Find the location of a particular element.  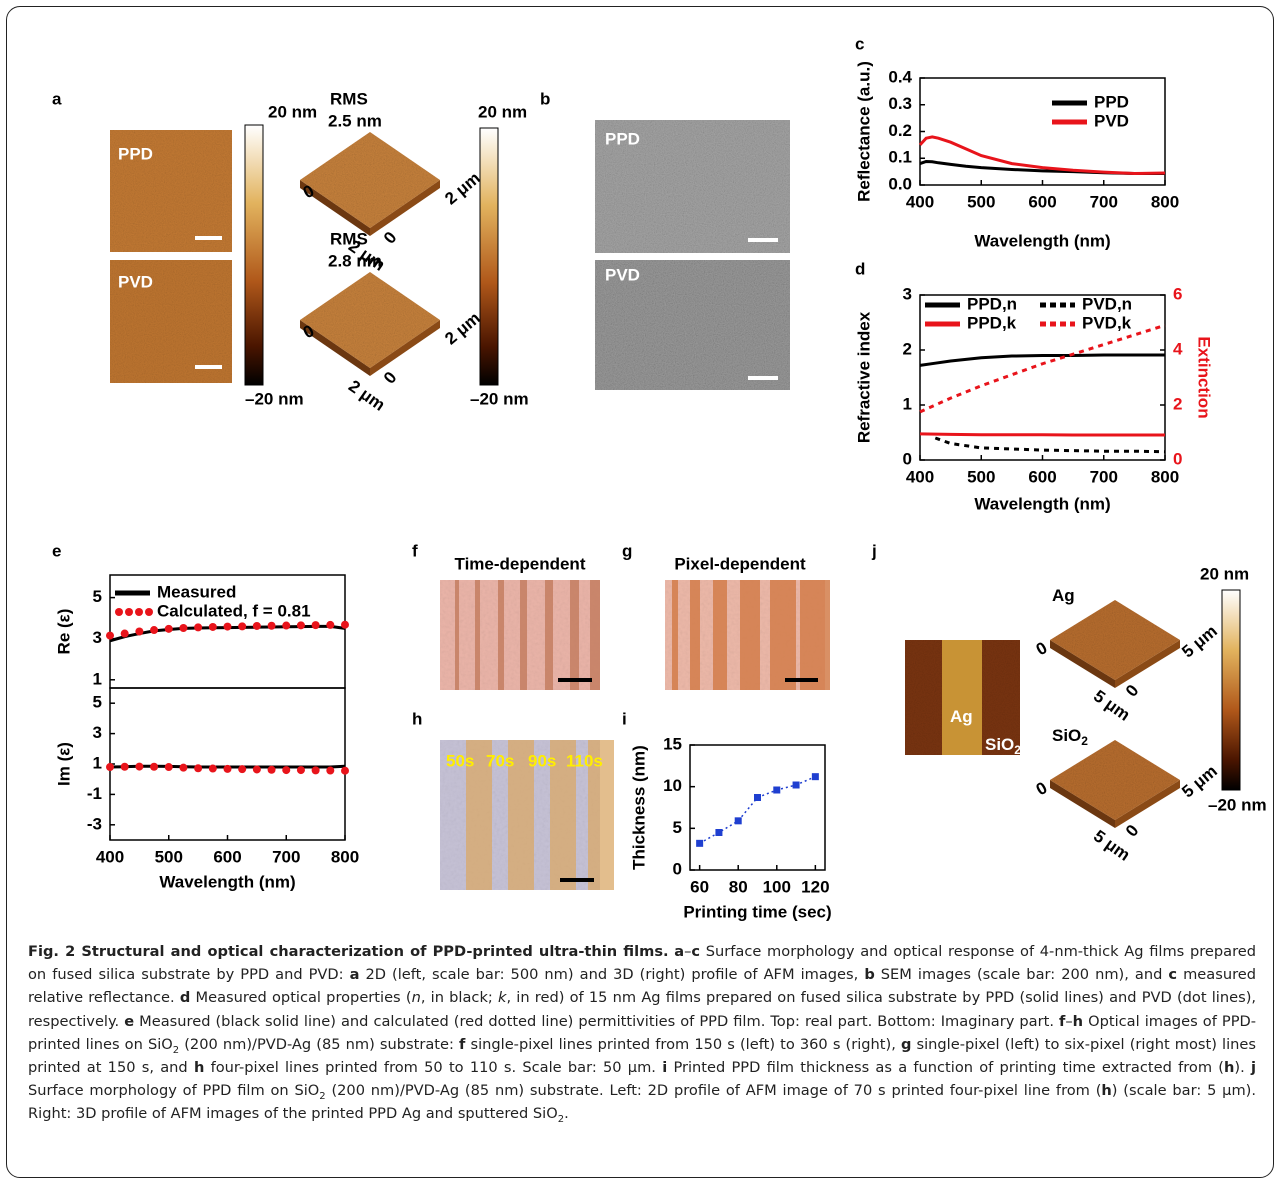

caption-run: ). is located at coordinates (1242, 1068).